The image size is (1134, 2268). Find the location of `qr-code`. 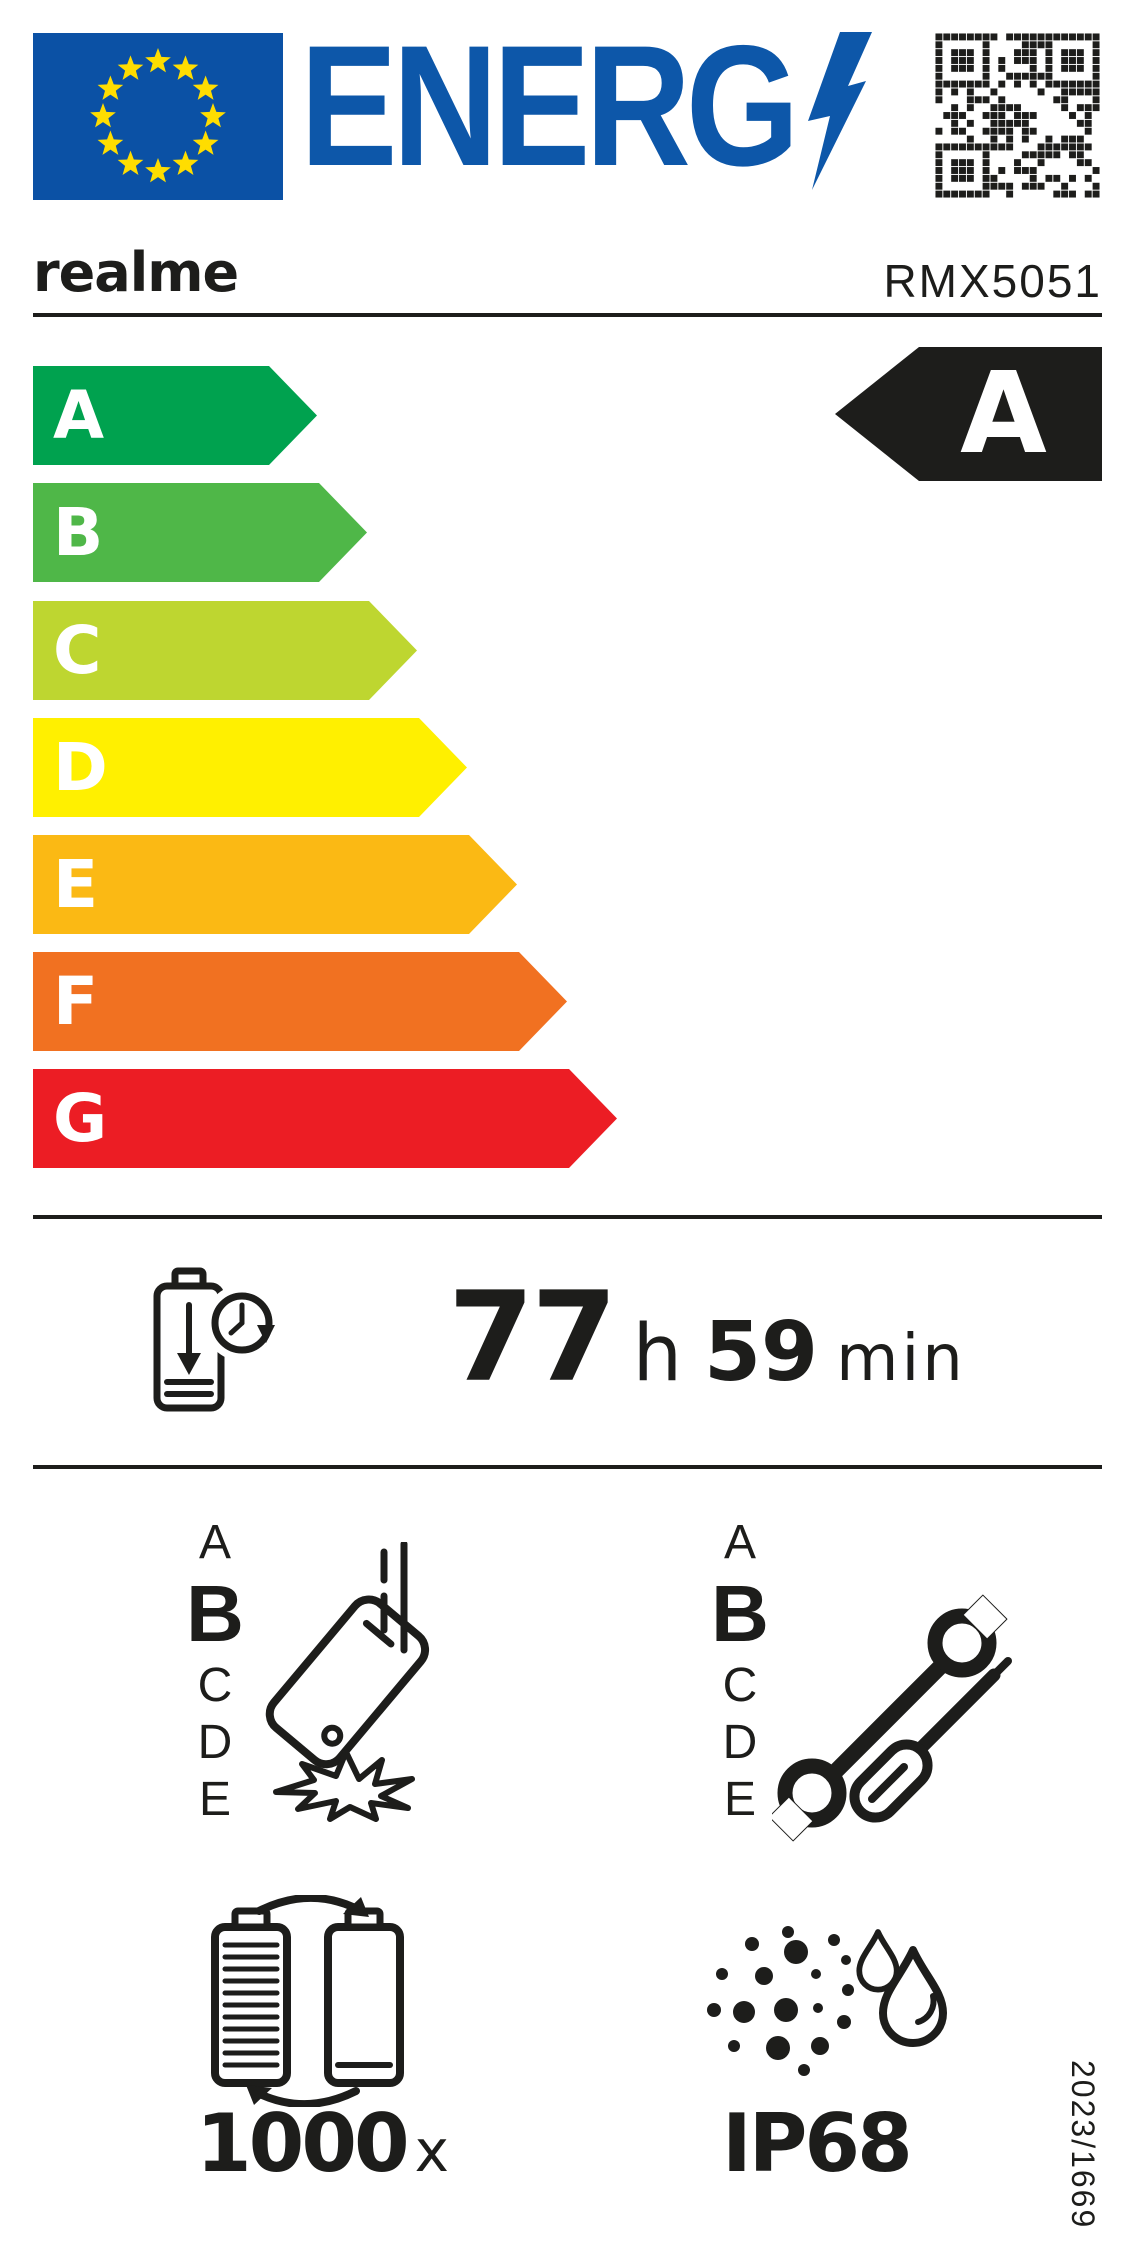

qr-code is located at coordinates (1017, 115).